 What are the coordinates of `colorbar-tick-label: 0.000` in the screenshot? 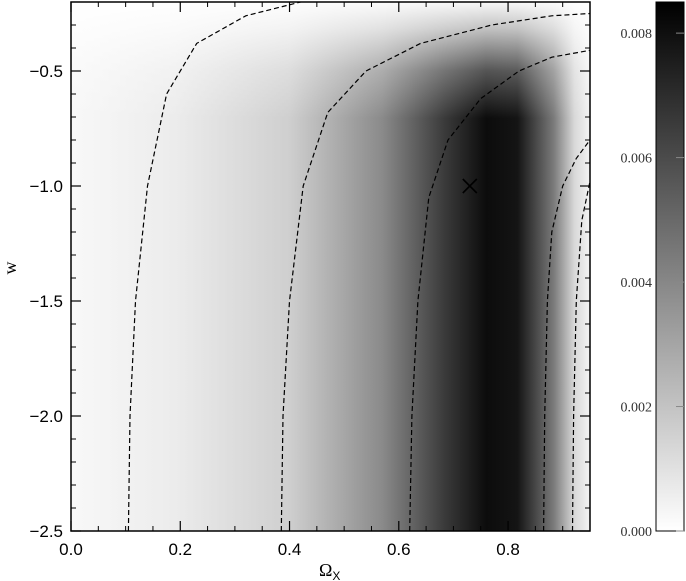 It's located at (637, 532).